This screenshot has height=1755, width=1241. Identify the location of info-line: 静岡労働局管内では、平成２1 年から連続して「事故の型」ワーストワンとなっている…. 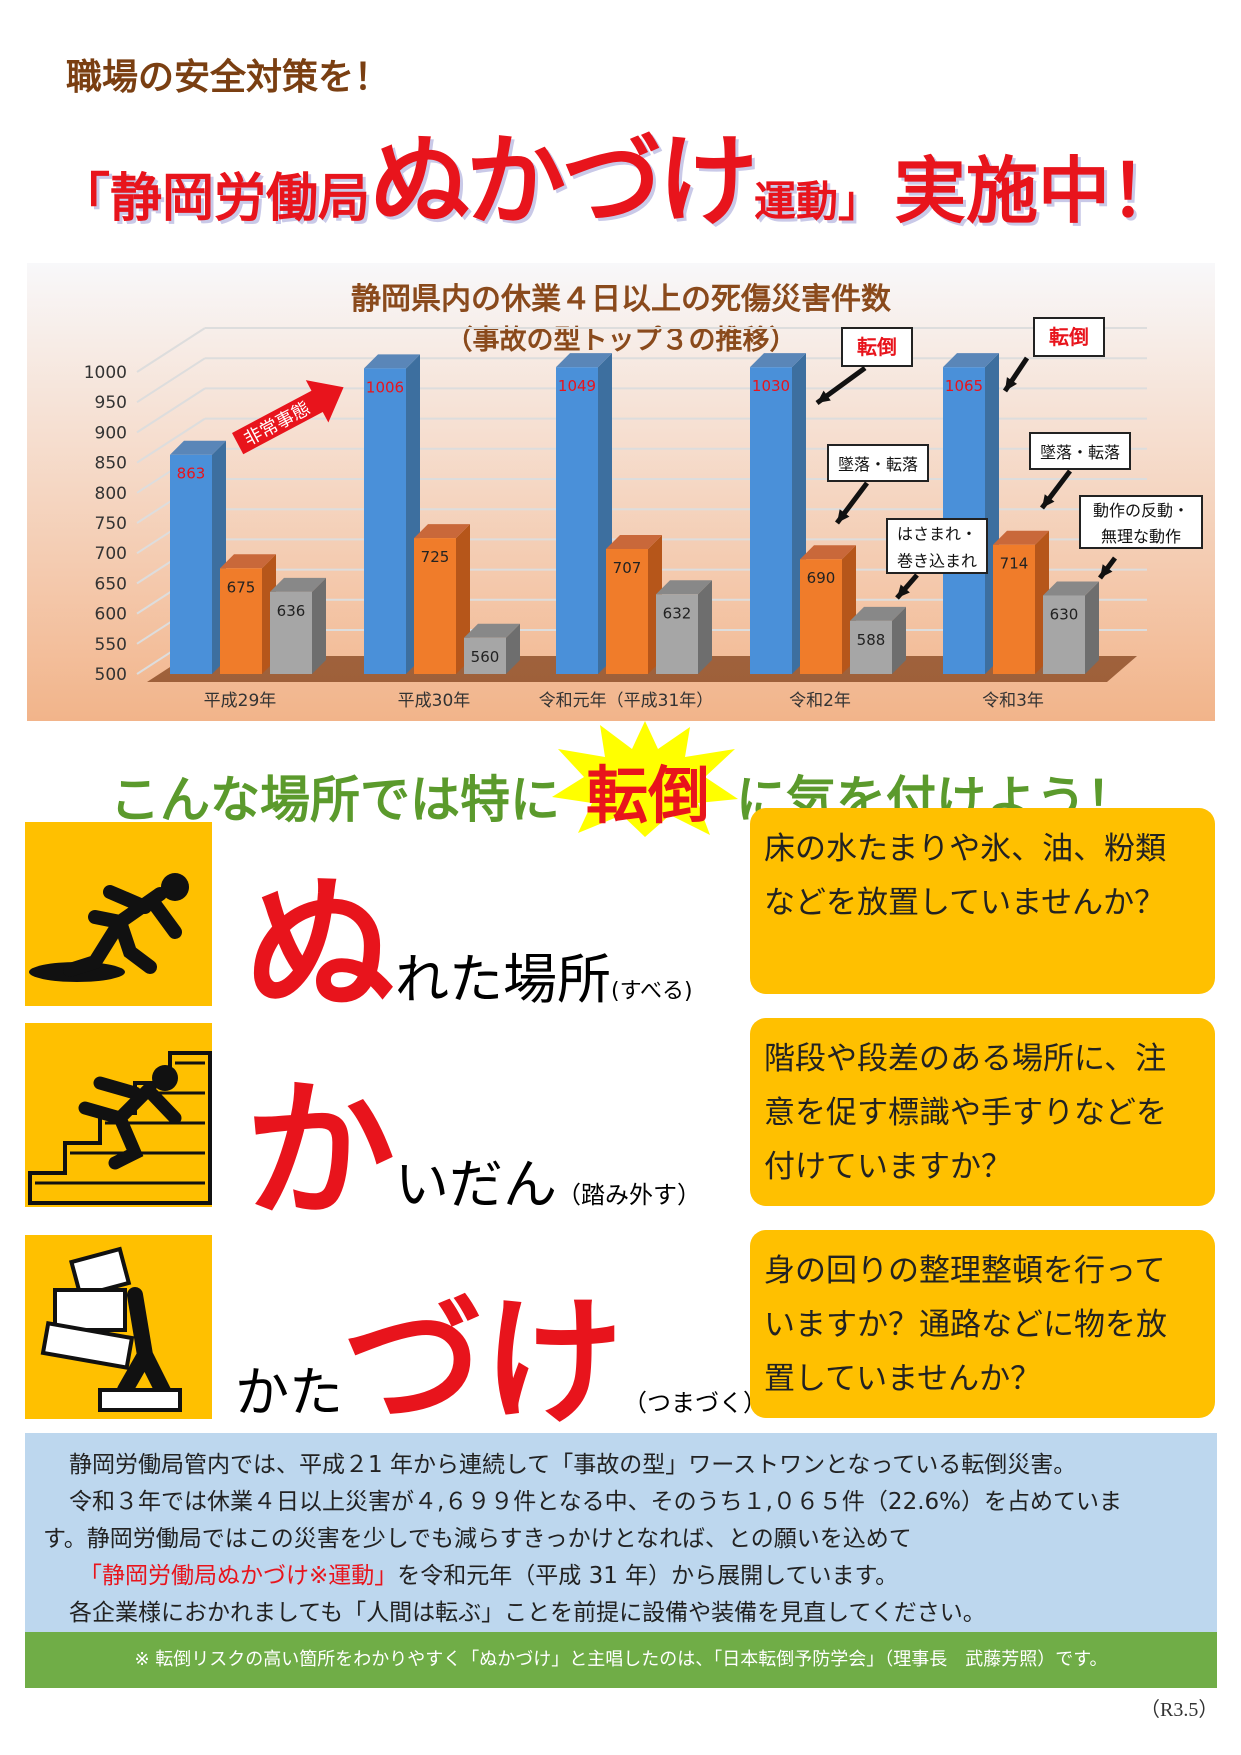
(573, 1465).